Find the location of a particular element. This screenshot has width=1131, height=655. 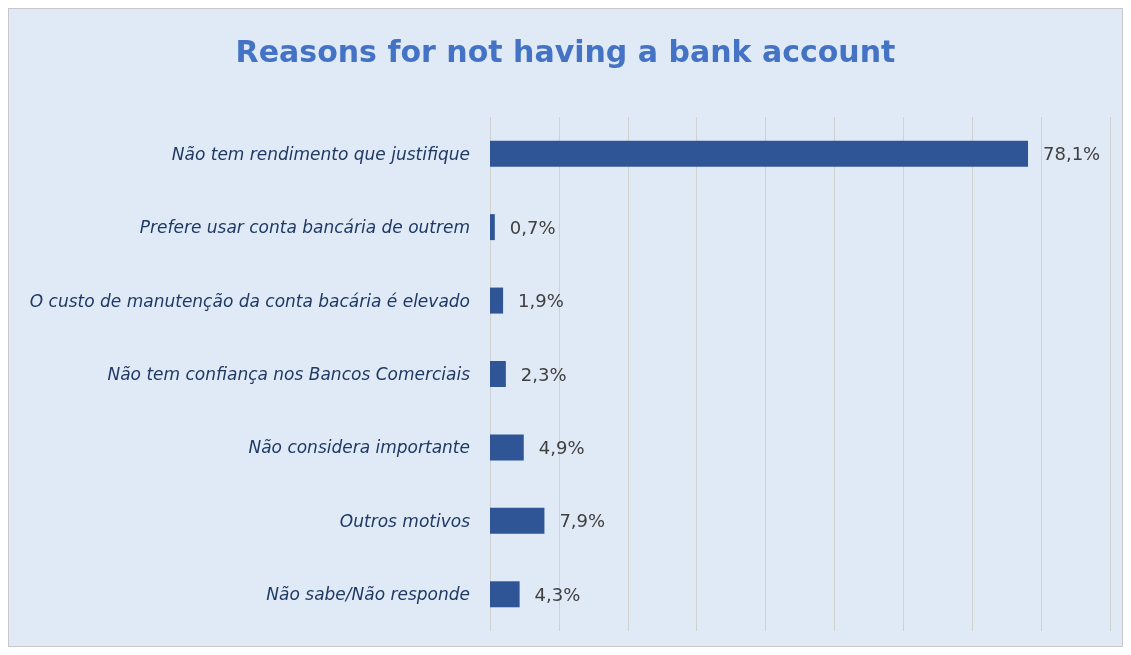

data-label: 4,9% is located at coordinates (561, 447).